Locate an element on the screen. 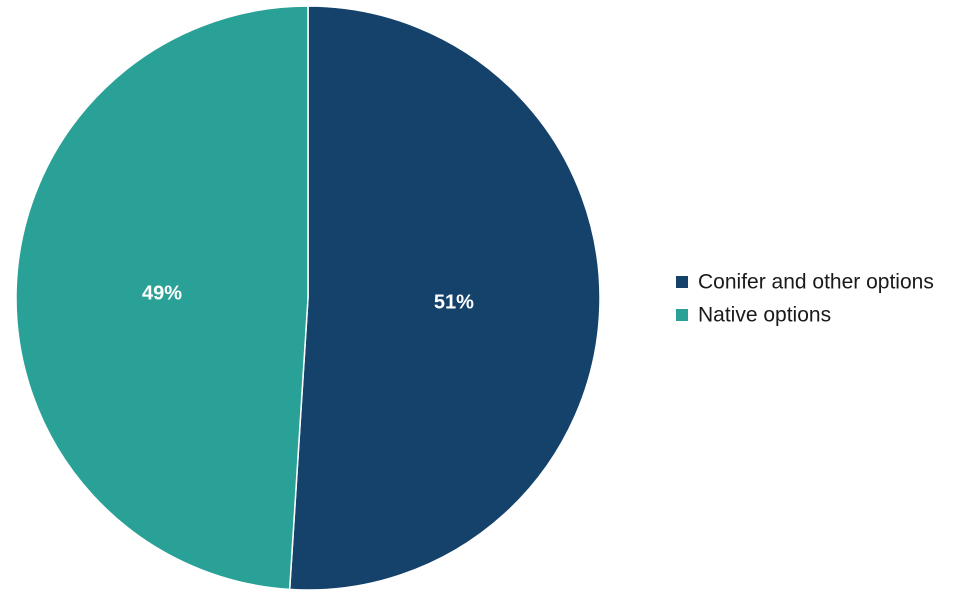  legend-label: Native options is located at coordinates (764, 315).